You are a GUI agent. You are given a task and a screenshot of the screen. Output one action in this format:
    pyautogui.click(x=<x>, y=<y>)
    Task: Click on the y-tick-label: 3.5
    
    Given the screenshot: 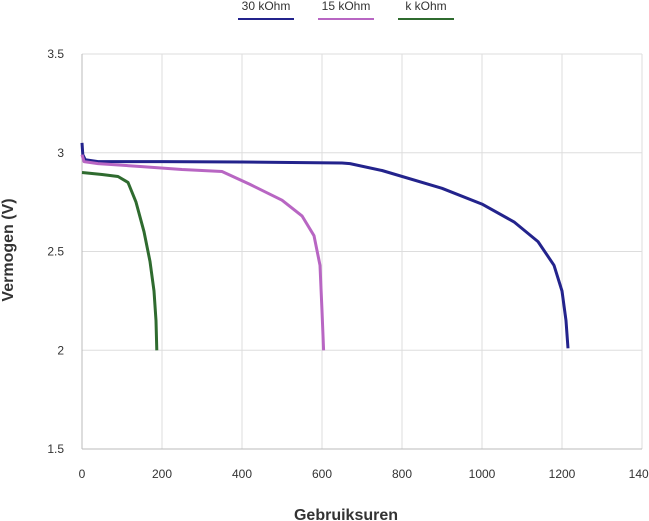 What is the action you would take?
    pyautogui.click(x=55, y=54)
    